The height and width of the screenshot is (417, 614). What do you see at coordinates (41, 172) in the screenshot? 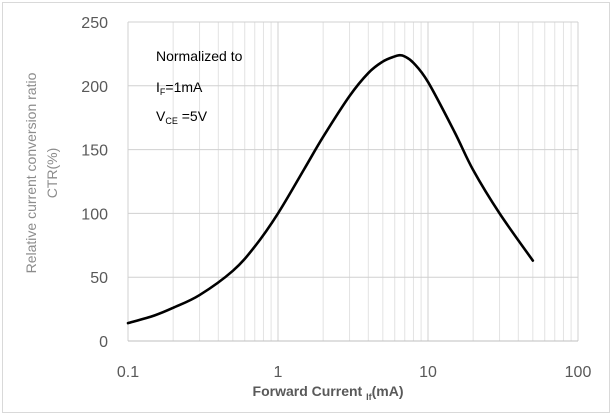
I see `y-axis-label: Relative current conversion ratio CTR(%)` at bounding box center [41, 172].